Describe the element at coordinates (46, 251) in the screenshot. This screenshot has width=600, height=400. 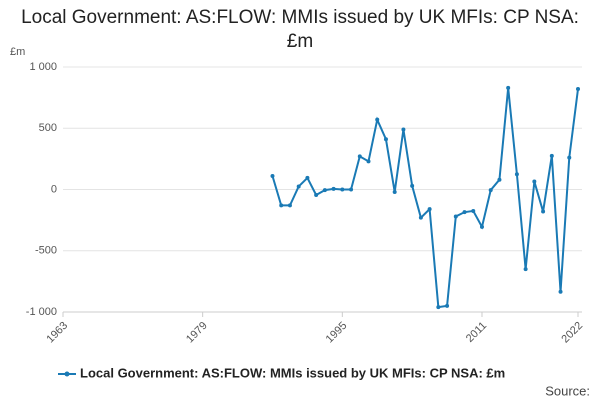
I see `y-tick-label: -500` at that location.